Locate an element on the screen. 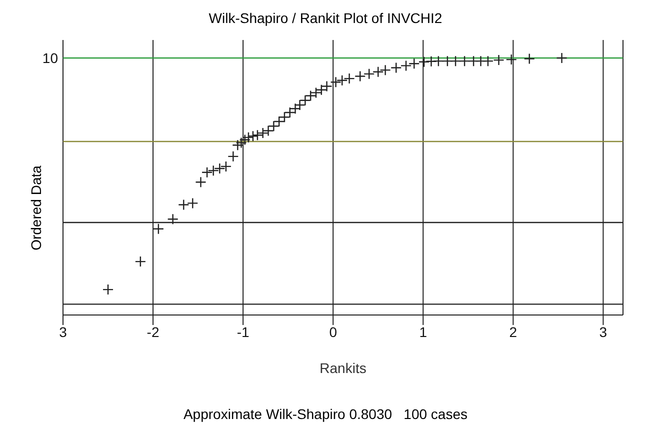 The width and height of the screenshot is (651, 439). x-tick-label: 1 is located at coordinates (423, 332).